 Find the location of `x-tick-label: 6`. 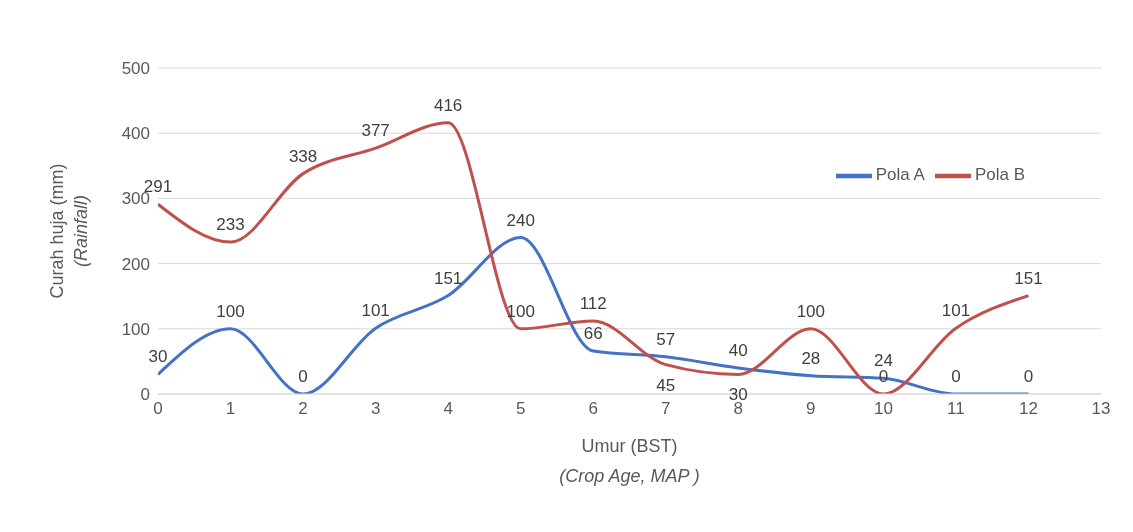

x-tick-label: 6 is located at coordinates (593, 409).